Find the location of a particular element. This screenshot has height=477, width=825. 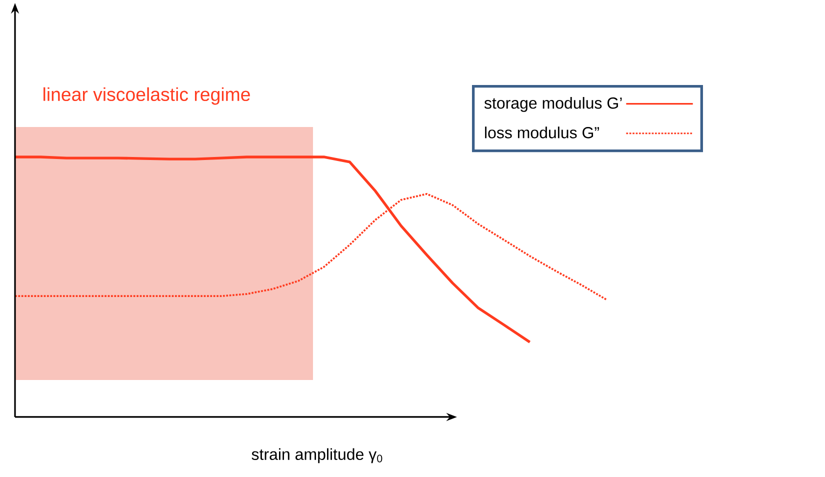

x-axis-title: strain amplitude γ$_{0}$ is located at coordinates (317, 456).